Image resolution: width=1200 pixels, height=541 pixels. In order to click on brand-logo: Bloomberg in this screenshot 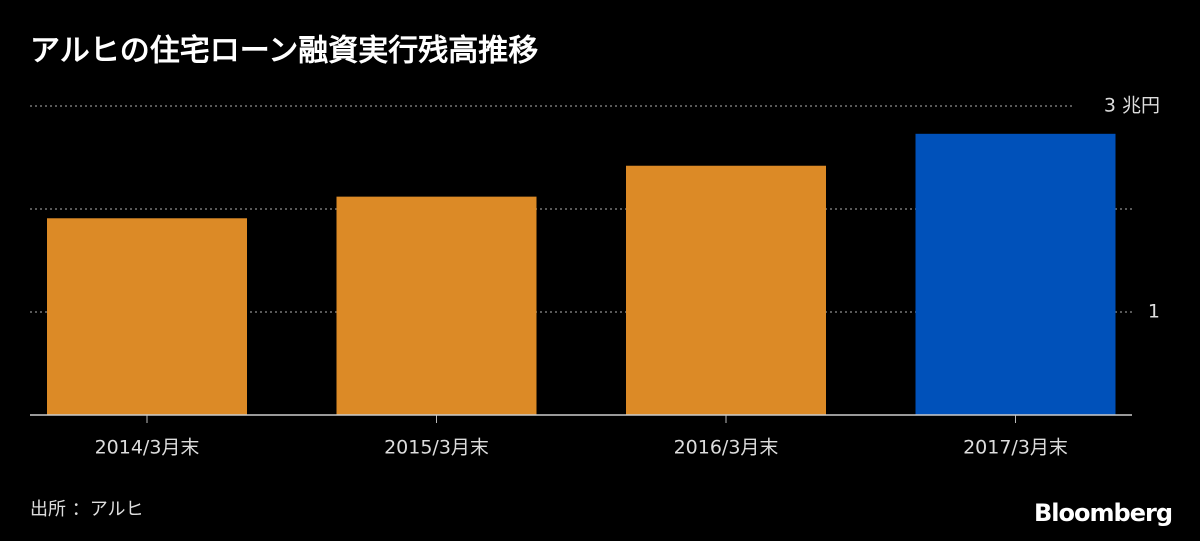, I will do `click(1103, 513)`.